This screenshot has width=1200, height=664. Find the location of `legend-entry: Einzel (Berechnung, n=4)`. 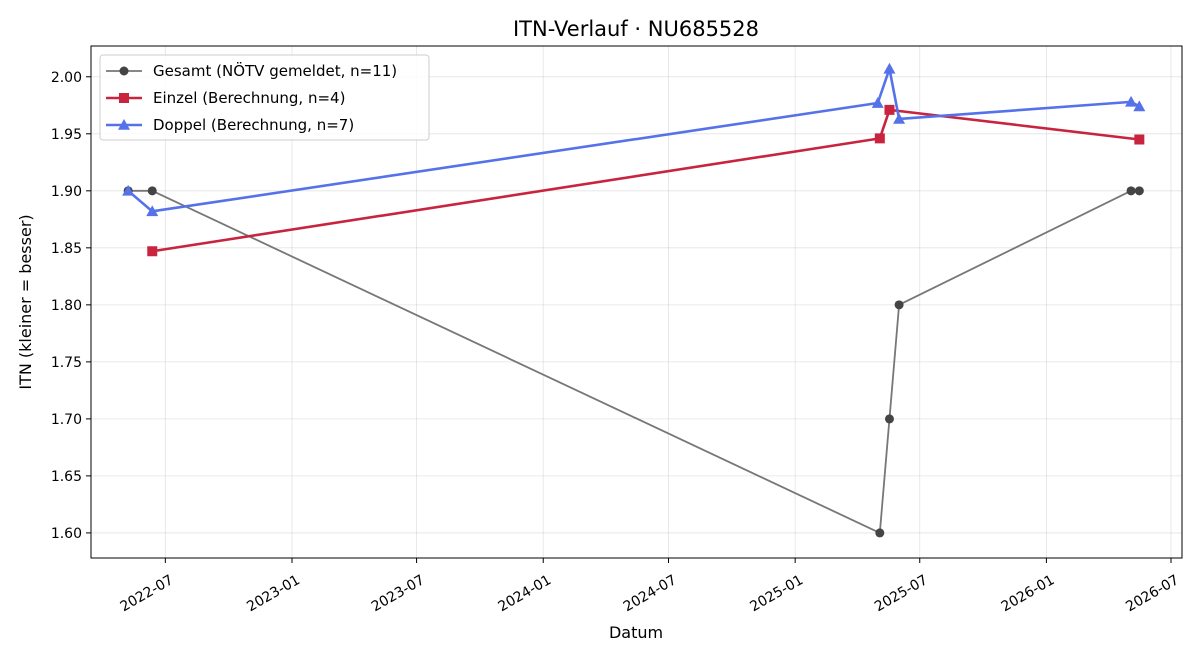

legend-entry: Einzel (Berechnung, n=4) is located at coordinates (225, 98).